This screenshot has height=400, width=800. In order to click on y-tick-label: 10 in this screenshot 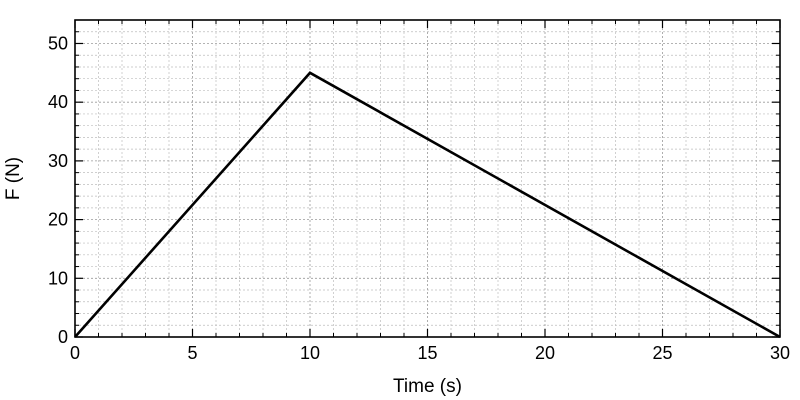, I will do `click(58, 278)`.